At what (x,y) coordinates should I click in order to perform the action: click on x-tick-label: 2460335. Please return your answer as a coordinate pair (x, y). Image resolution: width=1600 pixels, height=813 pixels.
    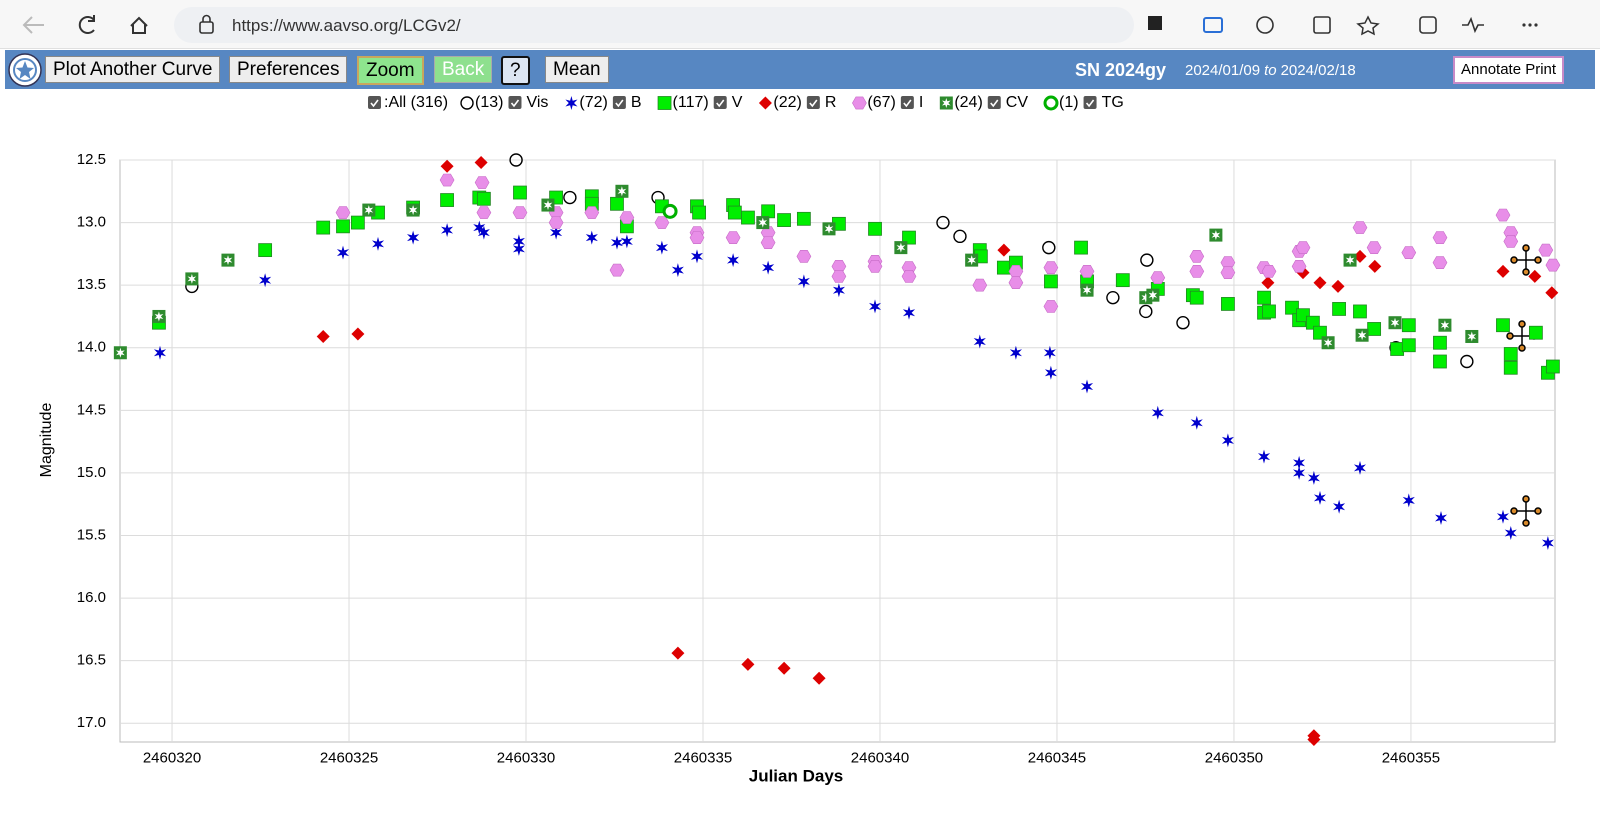
    Looking at the image, I should click on (703, 757).